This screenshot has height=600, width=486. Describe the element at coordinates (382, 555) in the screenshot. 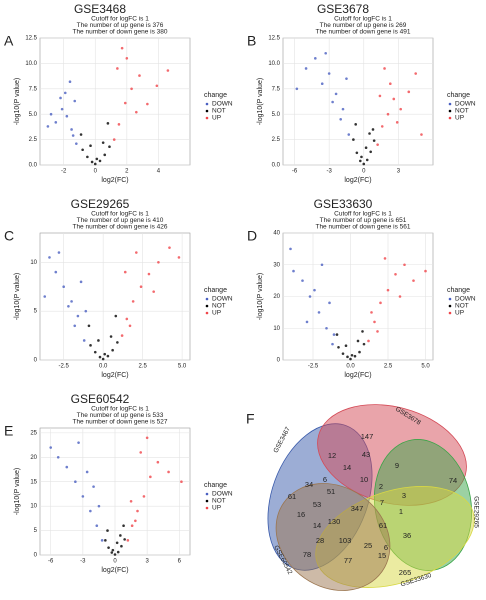

I see `region-count: 15` at that location.